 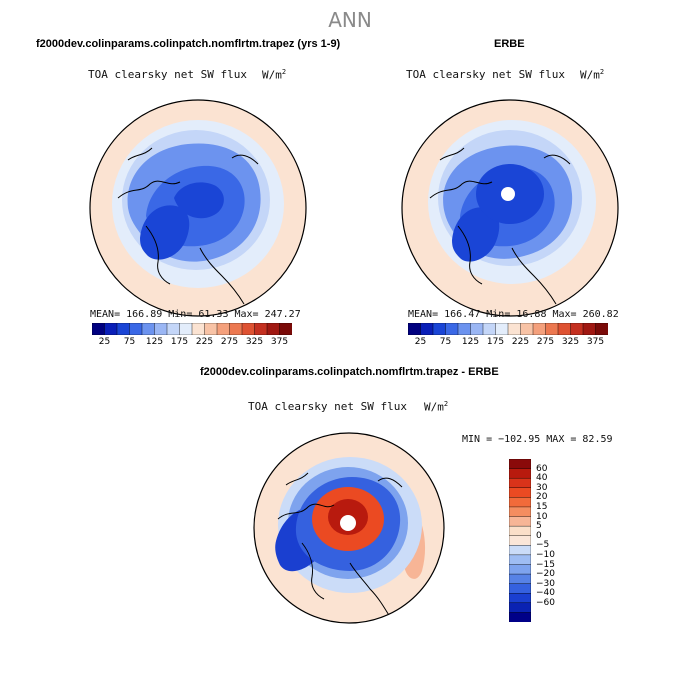 What do you see at coordinates (350, 20) in the screenshot?
I see `page-title: ANN` at bounding box center [350, 20].